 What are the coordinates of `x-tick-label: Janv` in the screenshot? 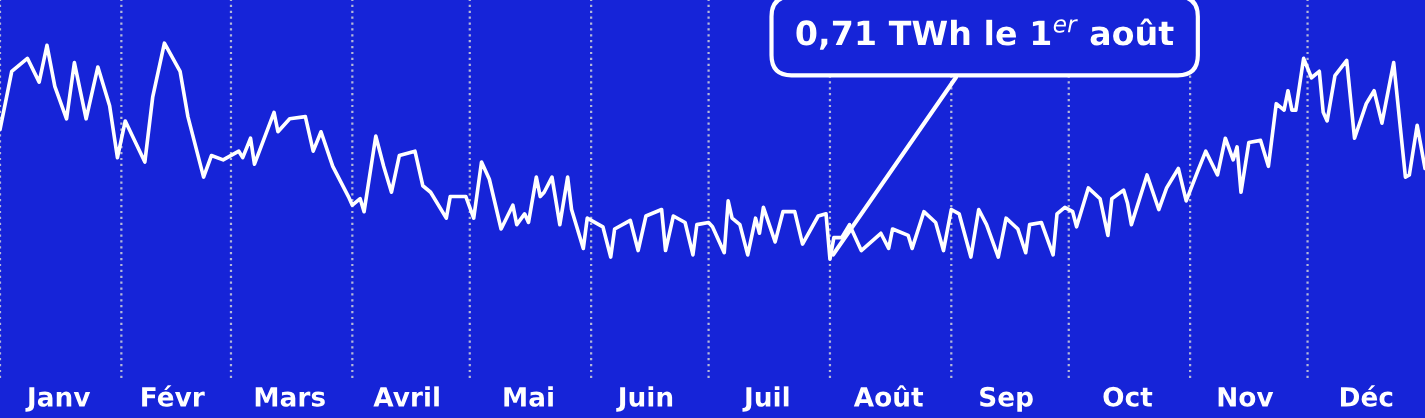 It's located at (58, 399).